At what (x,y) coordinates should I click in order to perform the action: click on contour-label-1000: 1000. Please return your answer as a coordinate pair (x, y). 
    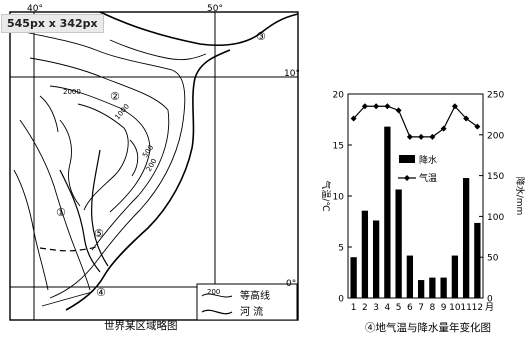
    Looking at the image, I should click on (122, 111).